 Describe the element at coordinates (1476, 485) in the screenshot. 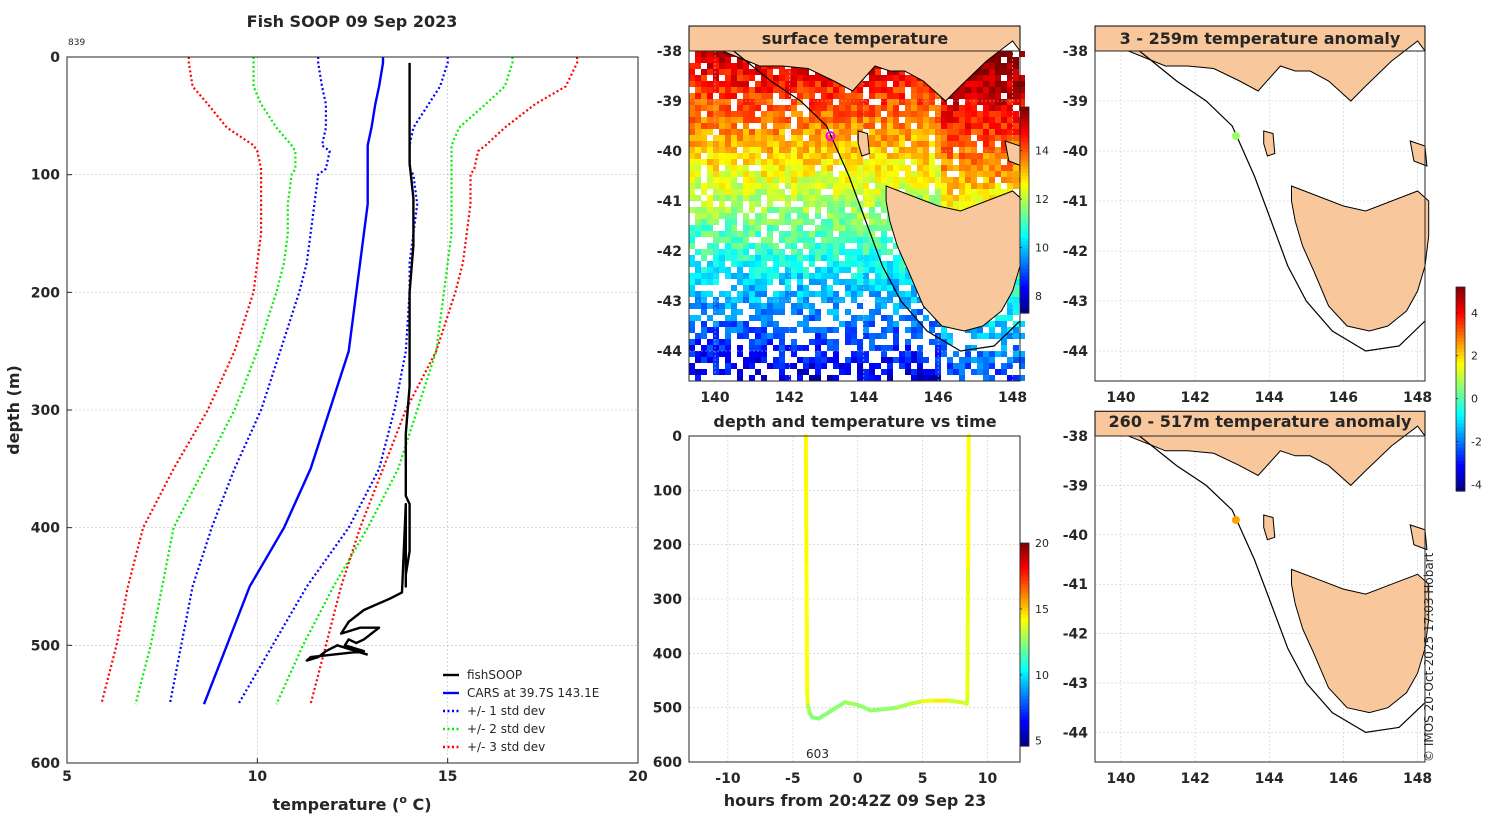

I see `colorbar-tick-label: -4` at that location.